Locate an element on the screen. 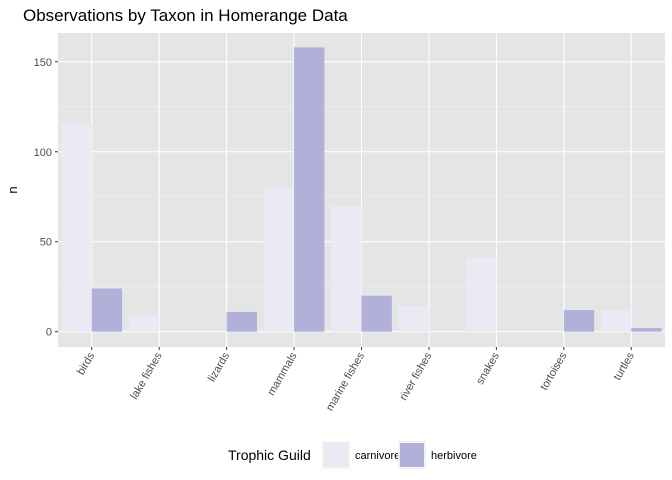 Image resolution: width=672 pixels, height=480 pixels. y-tick-label-3: 150 is located at coordinates (43, 63).